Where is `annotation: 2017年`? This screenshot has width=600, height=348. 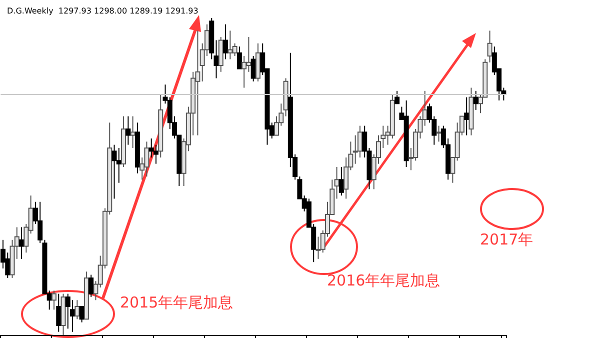
annotation: 2017年 is located at coordinates (507, 239).